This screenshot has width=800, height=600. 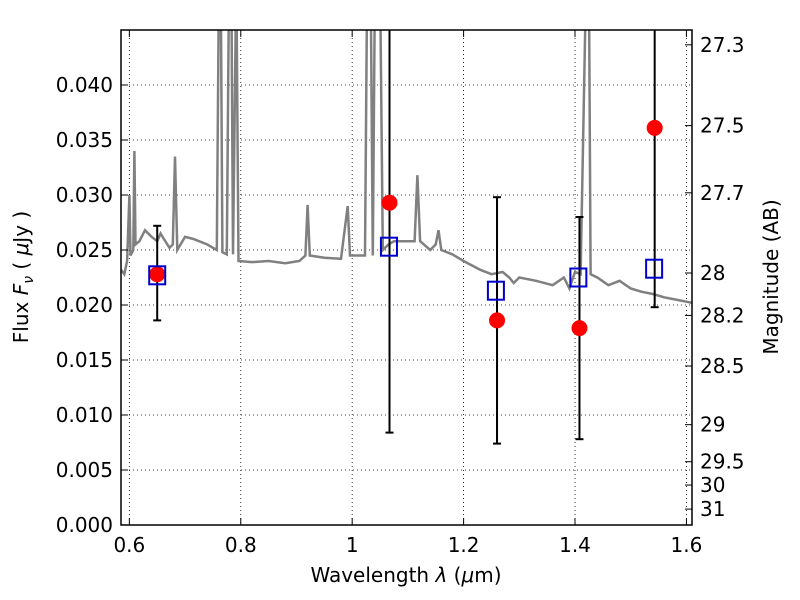 I want to click on y2-tick-label: 28.2, so click(x=722, y=315).